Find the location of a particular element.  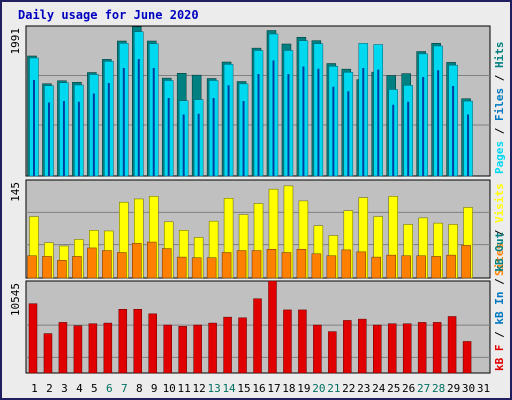

x-tick-label: 2 is located at coordinates (49, 388).